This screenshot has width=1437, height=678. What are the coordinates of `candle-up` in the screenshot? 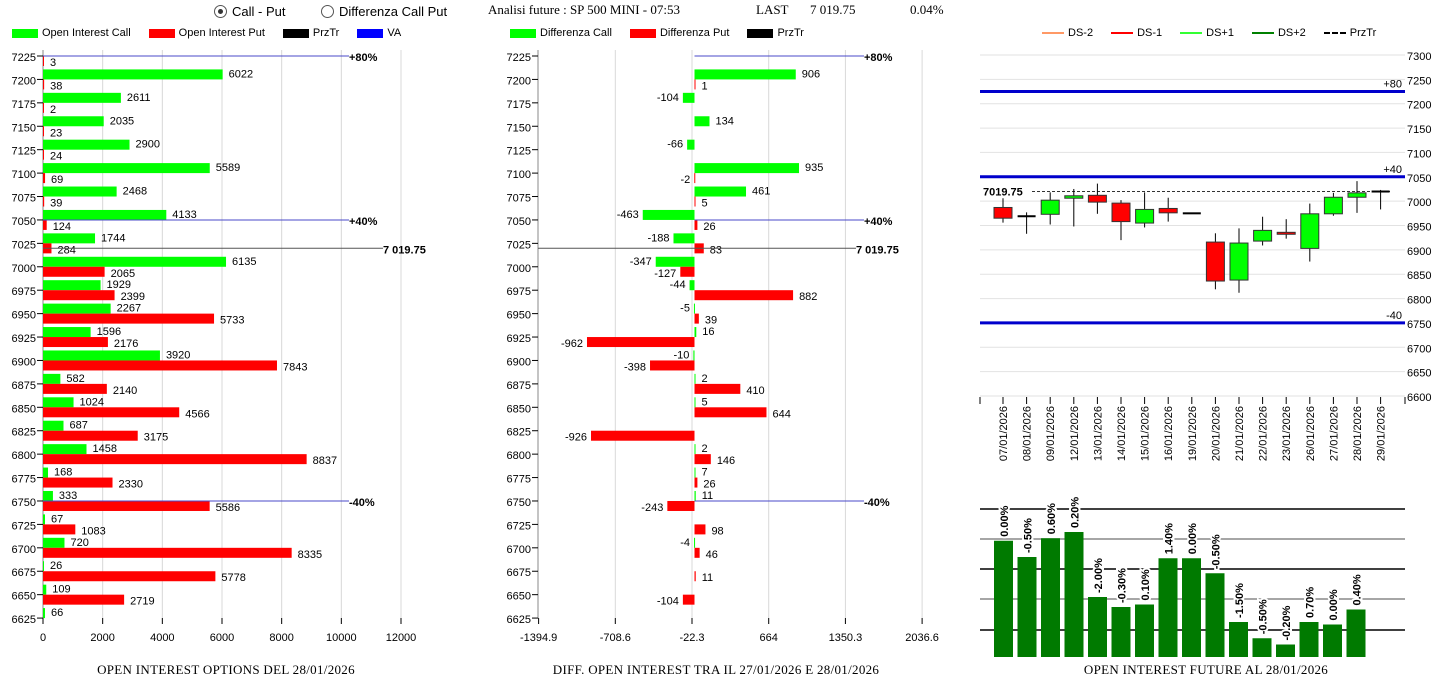 It's located at (1263, 235).